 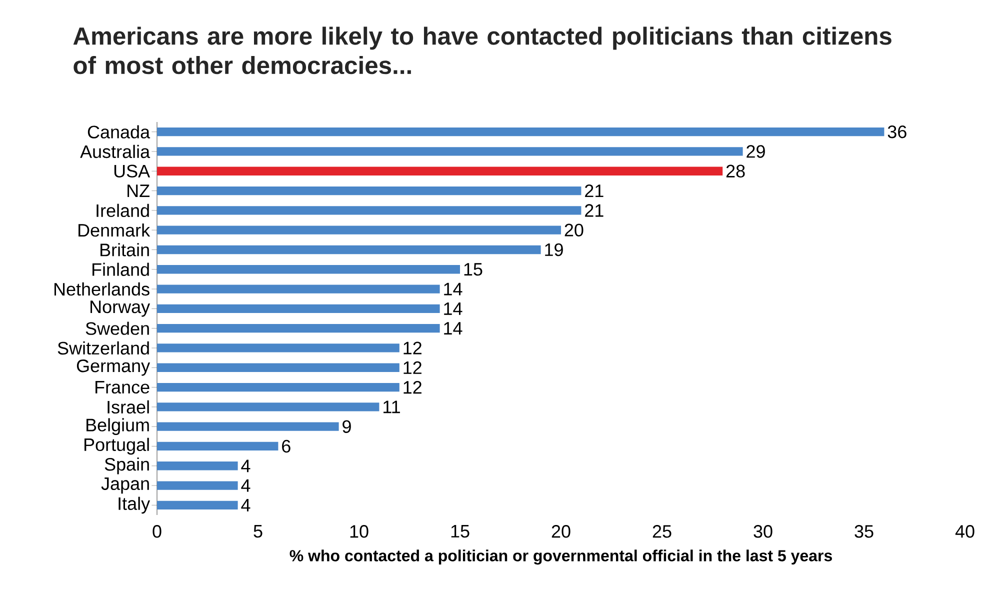 What do you see at coordinates (123, 387) in the screenshot?
I see `y-tick-label: France` at bounding box center [123, 387].